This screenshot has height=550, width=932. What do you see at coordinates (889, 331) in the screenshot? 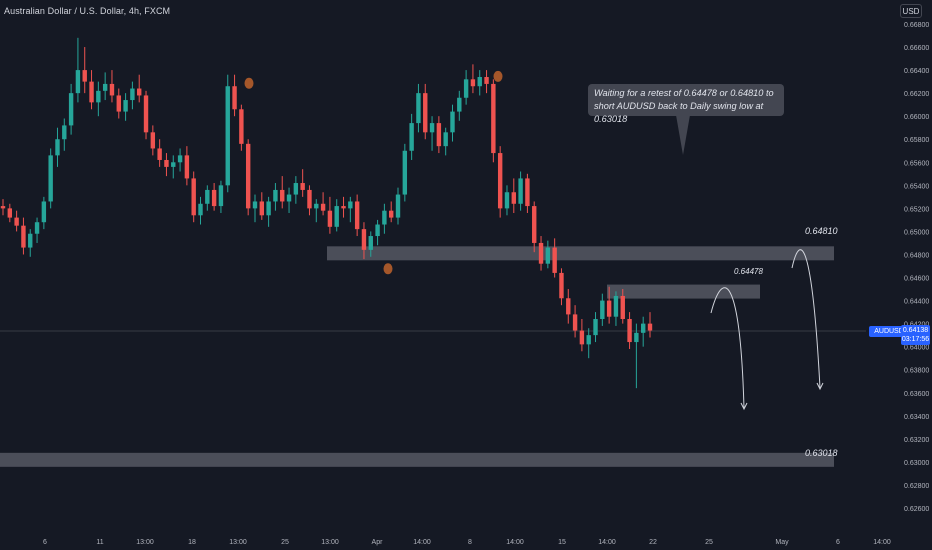
I see `symbol-tag: AUDUSD` at bounding box center [889, 331].